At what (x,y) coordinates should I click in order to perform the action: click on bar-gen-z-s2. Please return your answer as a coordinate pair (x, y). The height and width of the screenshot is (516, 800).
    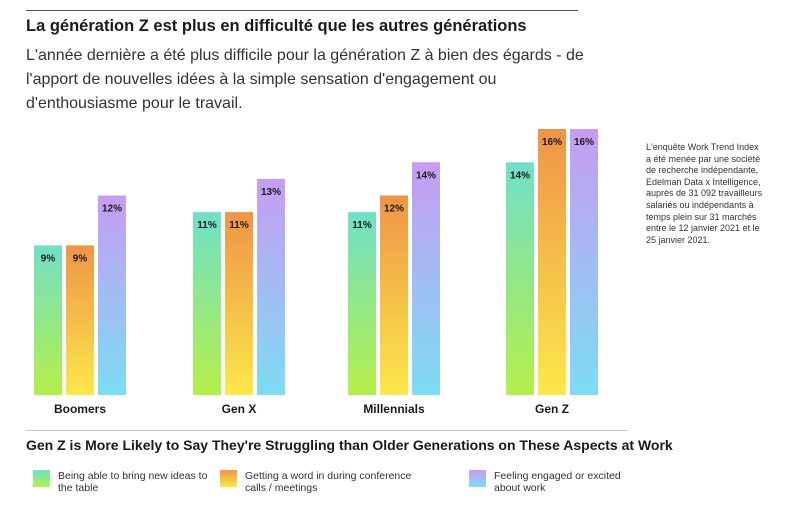
    Looking at the image, I should click on (552, 262).